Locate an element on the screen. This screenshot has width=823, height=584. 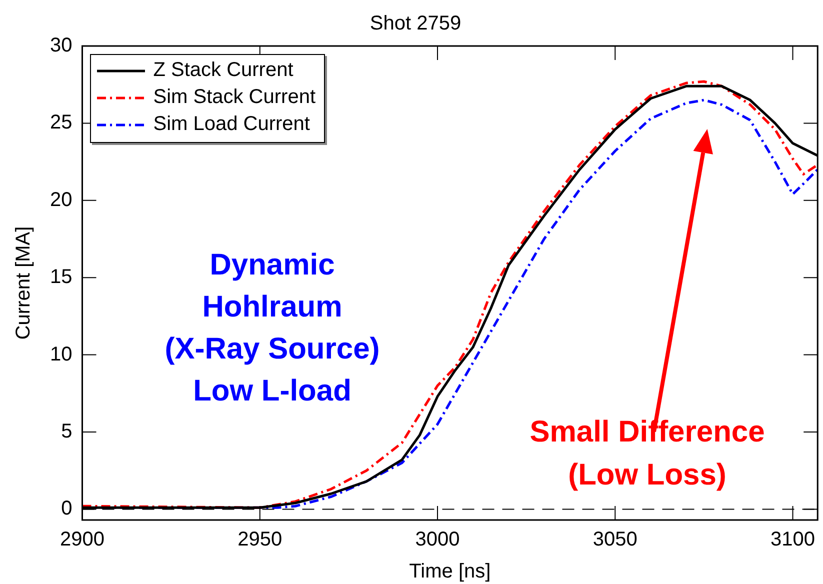
legend-label: Sim Load Current is located at coordinates (231, 124).